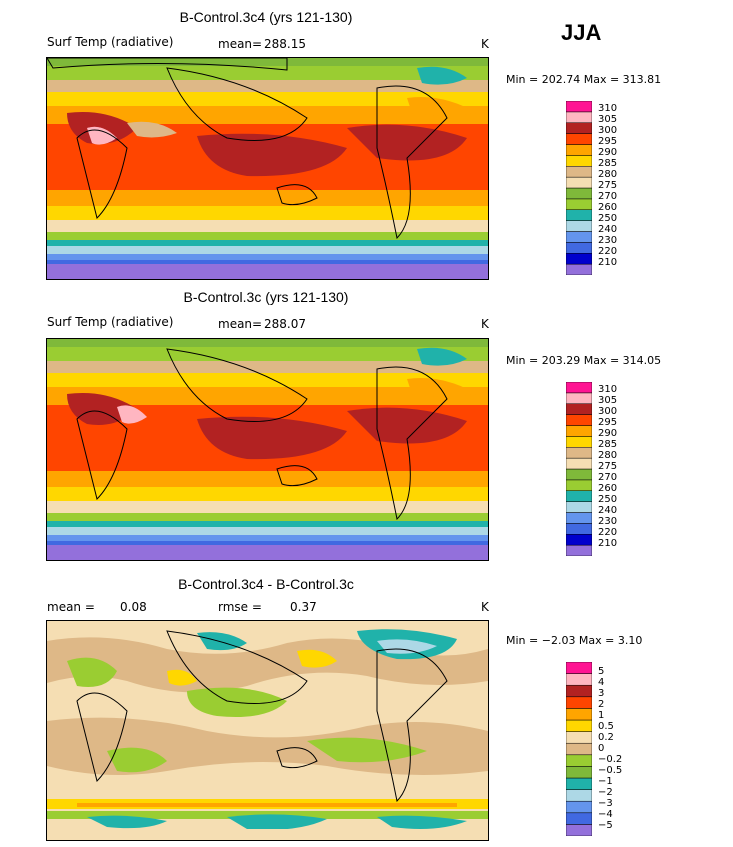 Image resolution: width=733 pixels, height=847 pixels. I want to click on panel2-level-label: 250, so click(608, 499).